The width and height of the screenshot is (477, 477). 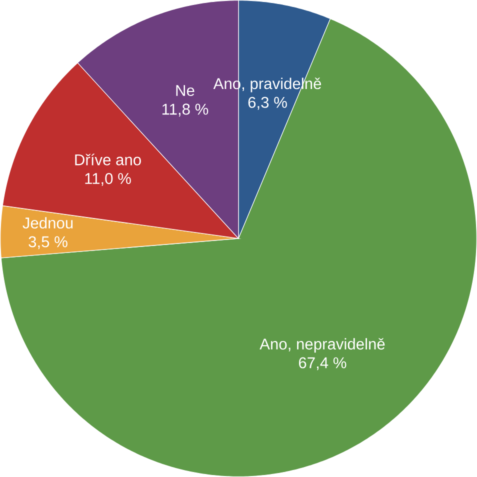 What do you see at coordinates (108, 179) in the screenshot?
I see `data-label: 11,0 %` at bounding box center [108, 179].